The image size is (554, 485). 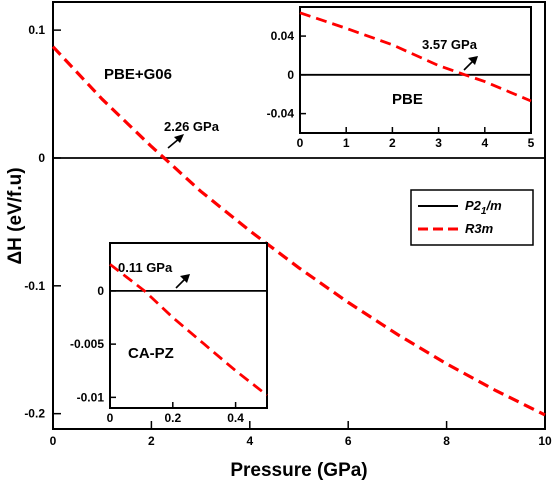 I want to click on inset-capz-x-ticks: 0 0.2 0.4, so click(x=175, y=413).